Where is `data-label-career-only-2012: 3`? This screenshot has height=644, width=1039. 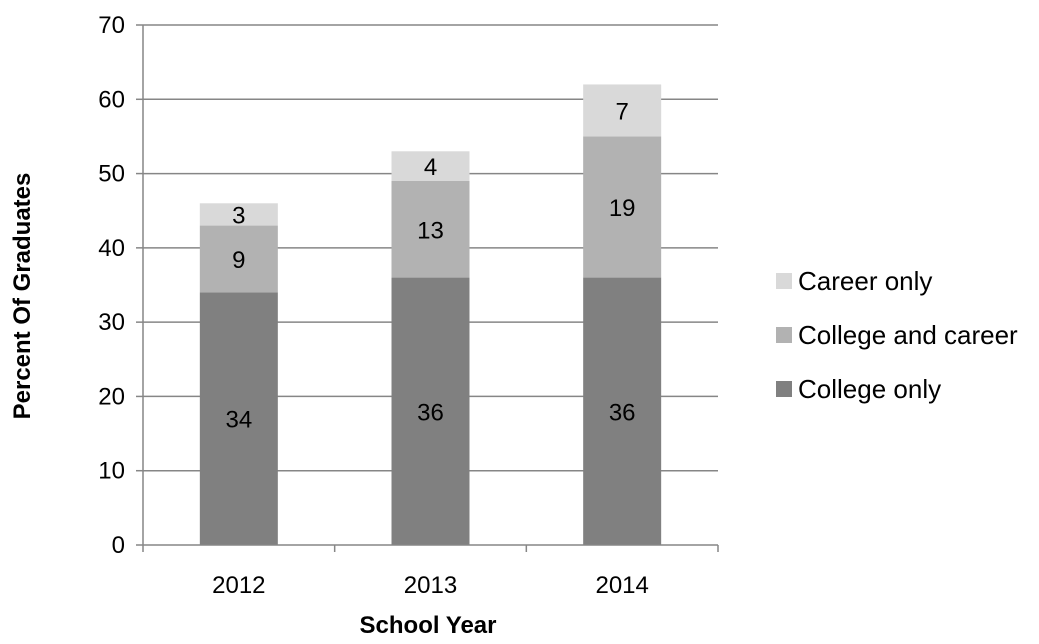 data-label-career-only-2012: 3 is located at coordinates (238, 215).